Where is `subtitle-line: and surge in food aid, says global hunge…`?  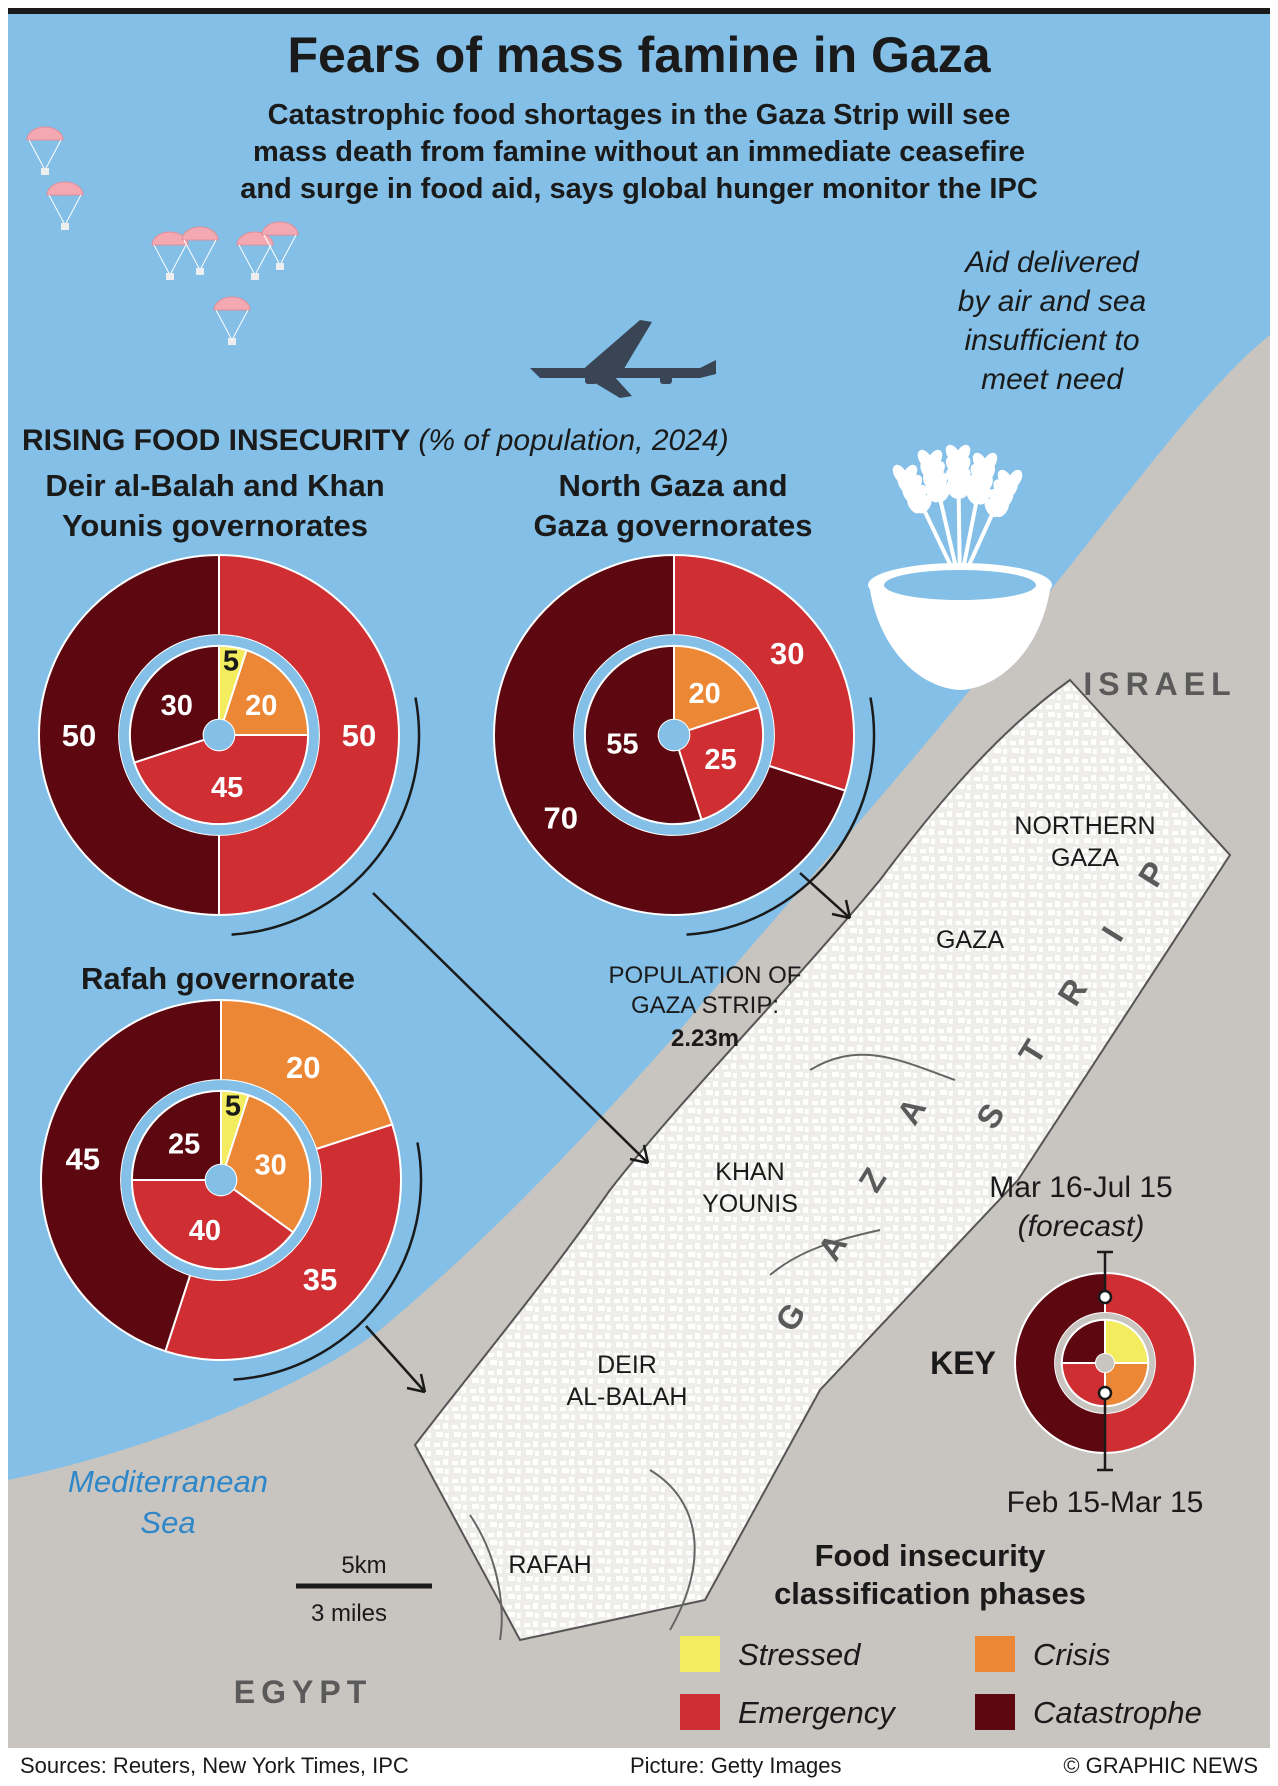 subtitle-line: and surge in food aid, says global hunge… is located at coordinates (639, 189).